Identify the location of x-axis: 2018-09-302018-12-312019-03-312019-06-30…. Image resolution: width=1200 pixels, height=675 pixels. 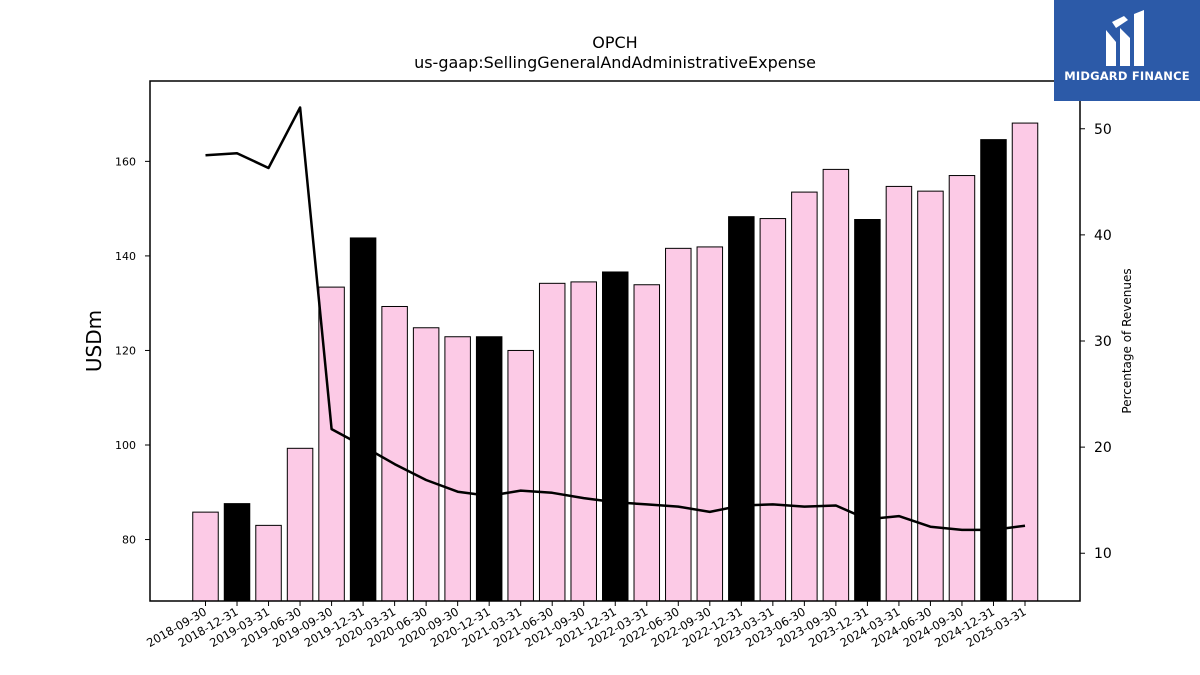
(586, 625).